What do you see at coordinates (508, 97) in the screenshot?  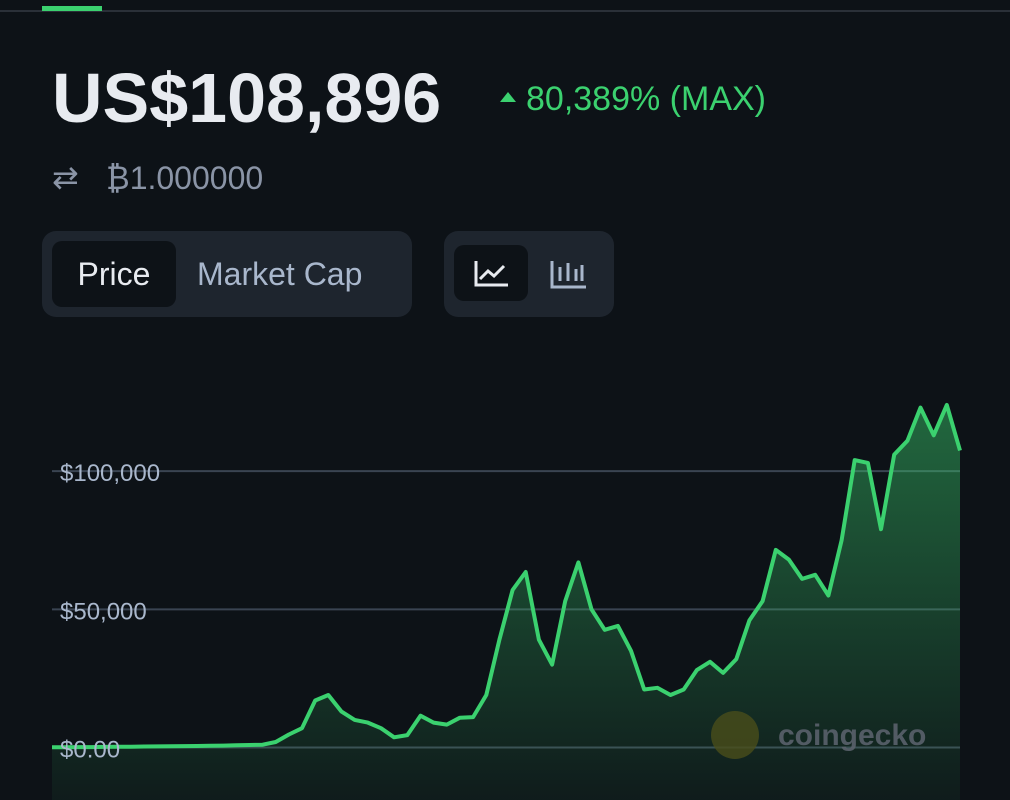 I see `up-arrow` at bounding box center [508, 97].